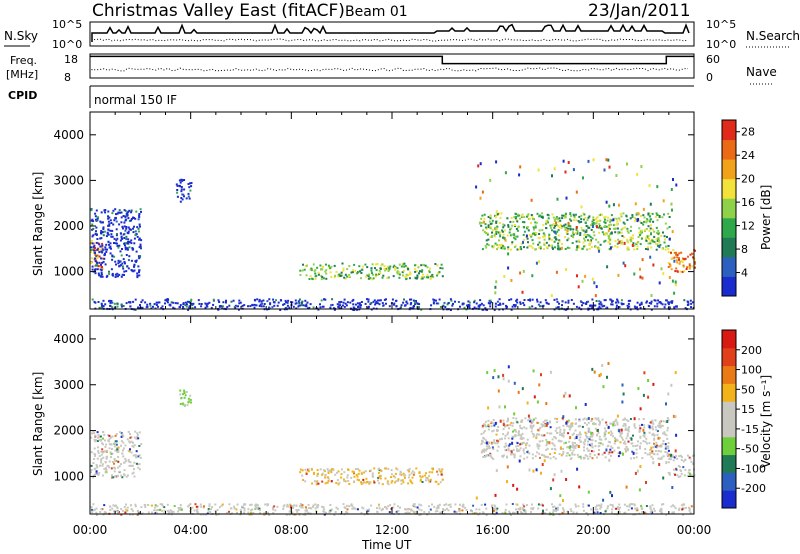 The height and width of the screenshot is (554, 800). I want to click on nave-tick-top: 60, so click(713, 59).